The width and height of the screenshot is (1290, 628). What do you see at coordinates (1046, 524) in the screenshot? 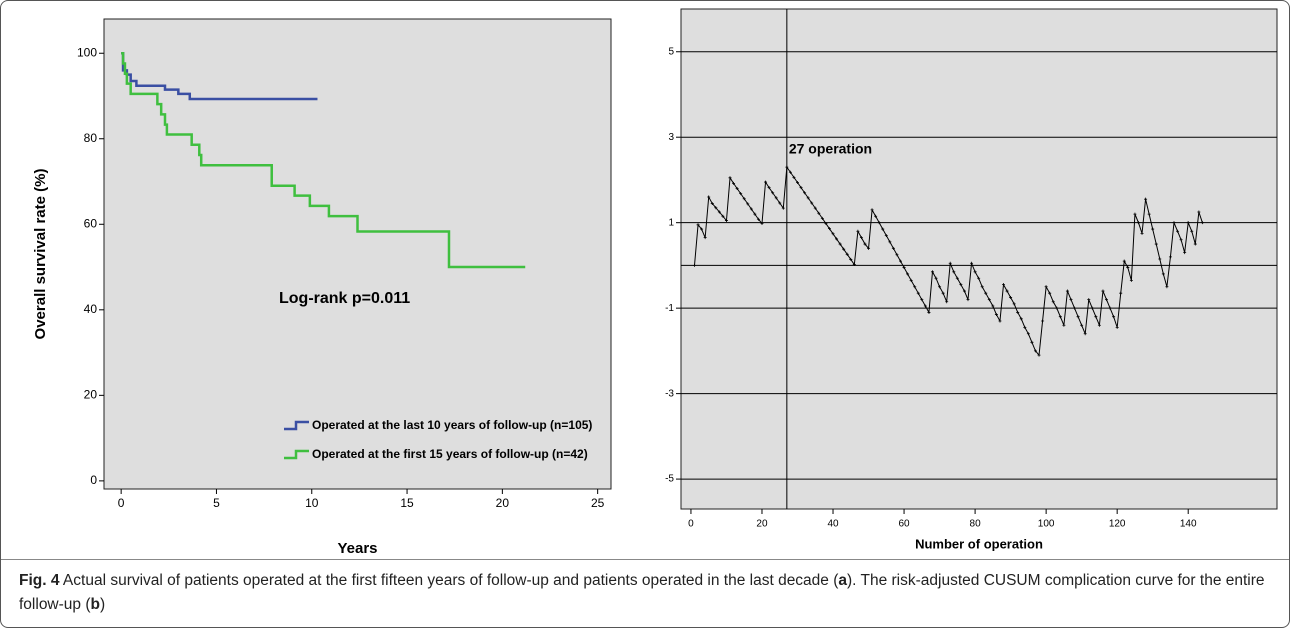
I see `x-tick-label: 100` at bounding box center [1046, 524].